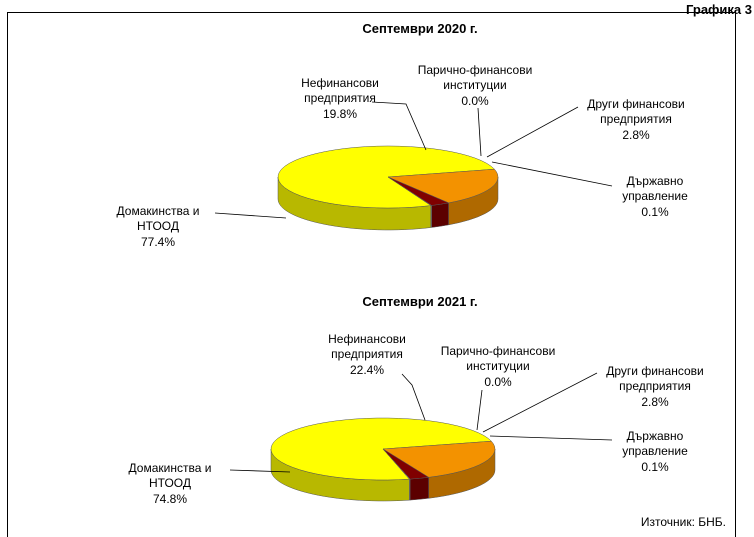  I want to click on value-label: 19.8%, so click(340, 114).